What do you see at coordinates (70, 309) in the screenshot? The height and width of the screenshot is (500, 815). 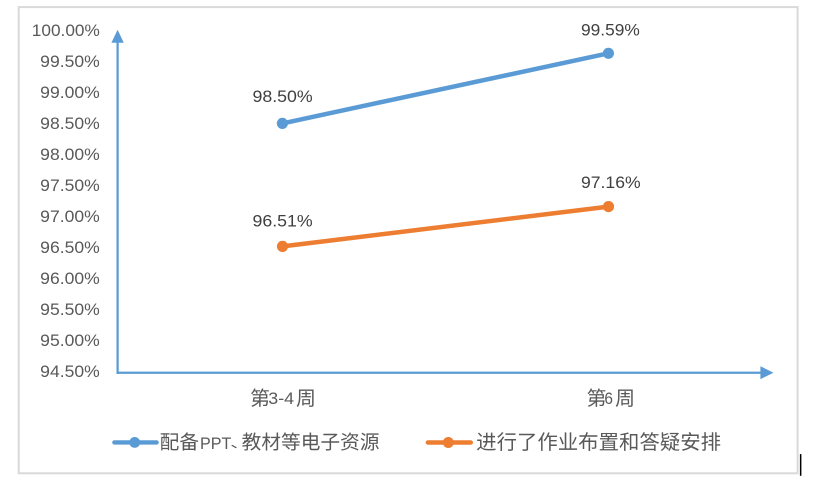 I see `svg-text: 95.50%` at bounding box center [70, 309].